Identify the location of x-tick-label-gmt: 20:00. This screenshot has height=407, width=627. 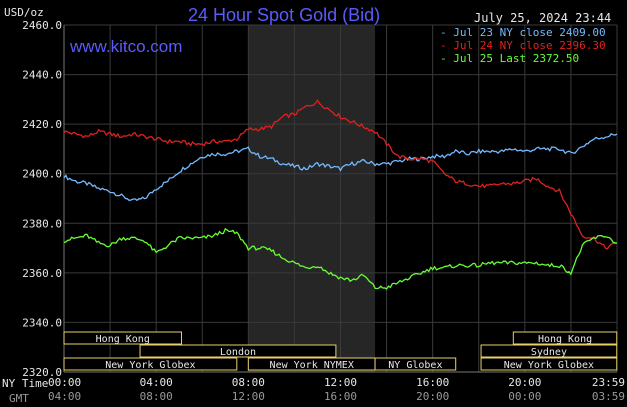
(432, 396).